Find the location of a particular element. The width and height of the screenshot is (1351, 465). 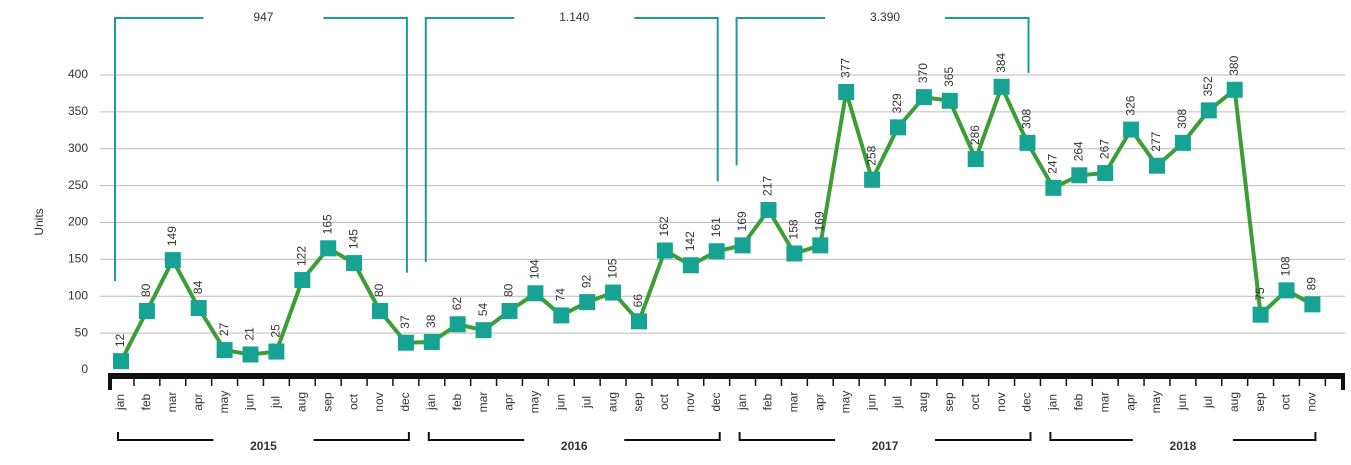

data-label: 122 is located at coordinates (301, 256).